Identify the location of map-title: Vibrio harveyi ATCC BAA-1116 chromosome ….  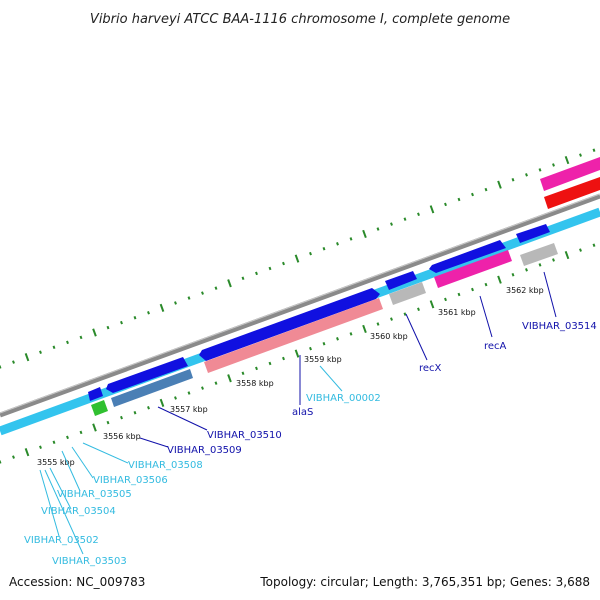
(300, 19).